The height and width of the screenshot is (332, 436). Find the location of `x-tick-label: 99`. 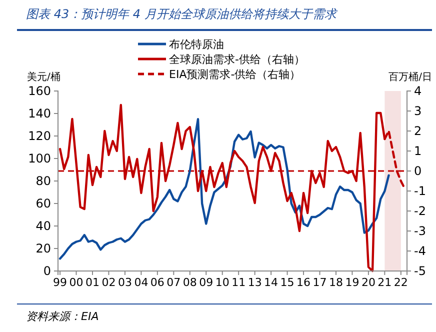

x-tick-label: 99 is located at coordinates (60, 282).